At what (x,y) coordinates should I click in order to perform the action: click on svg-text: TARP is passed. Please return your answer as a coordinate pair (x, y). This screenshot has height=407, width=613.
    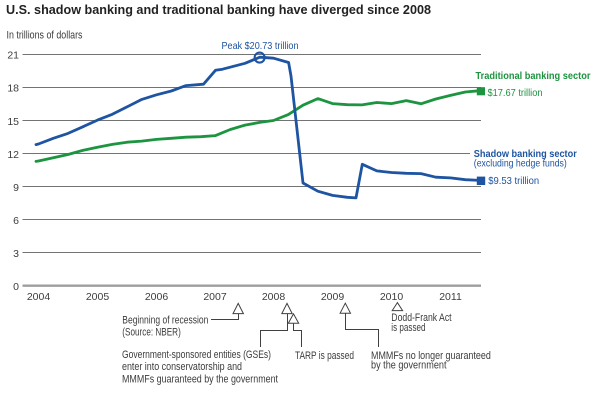
    Looking at the image, I should click on (324, 356).